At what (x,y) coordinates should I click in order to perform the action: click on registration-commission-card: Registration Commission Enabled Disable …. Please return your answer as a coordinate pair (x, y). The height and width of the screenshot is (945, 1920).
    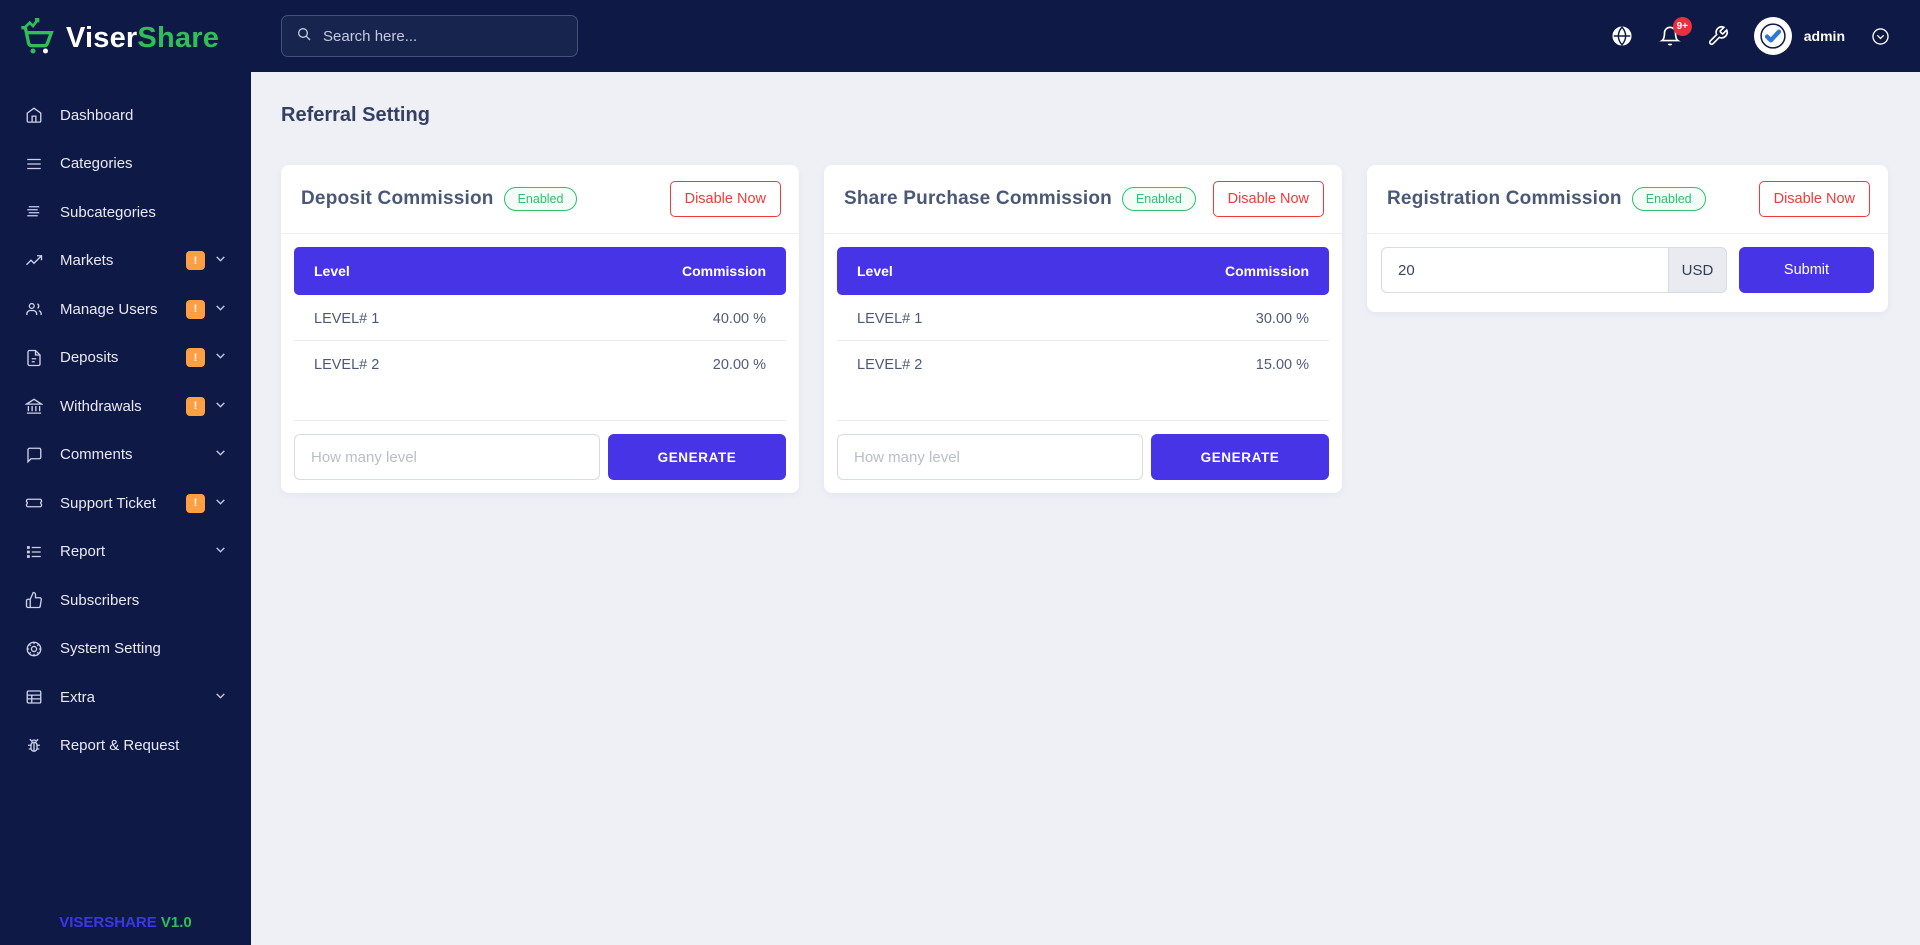
    Looking at the image, I should click on (1627, 238).